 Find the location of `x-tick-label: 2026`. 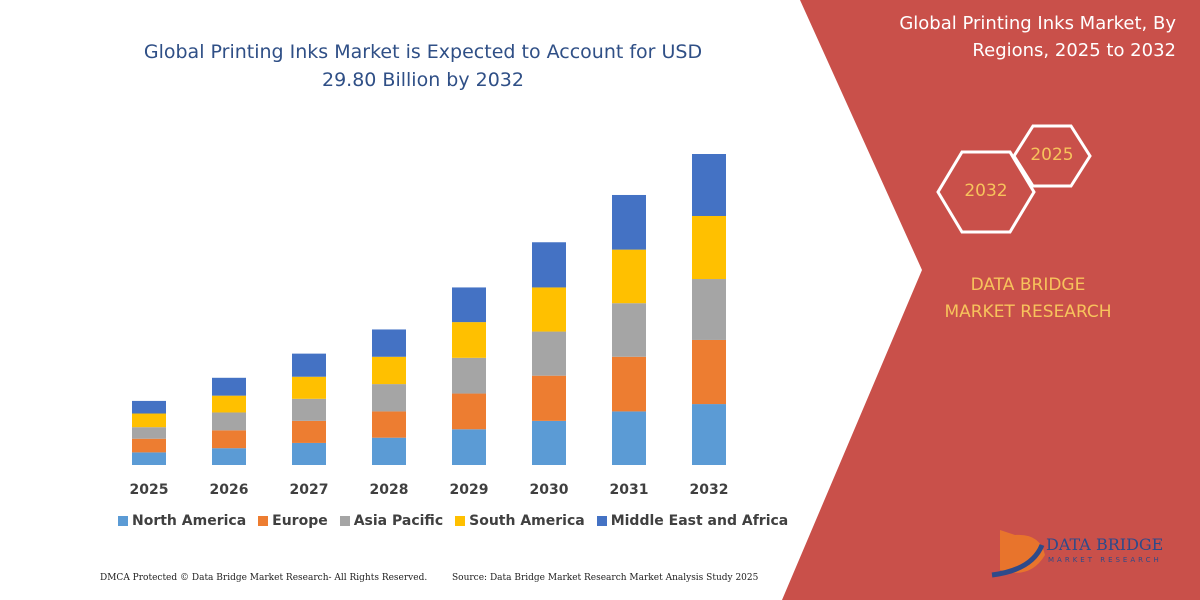

x-tick-label: 2026 is located at coordinates (229, 490).